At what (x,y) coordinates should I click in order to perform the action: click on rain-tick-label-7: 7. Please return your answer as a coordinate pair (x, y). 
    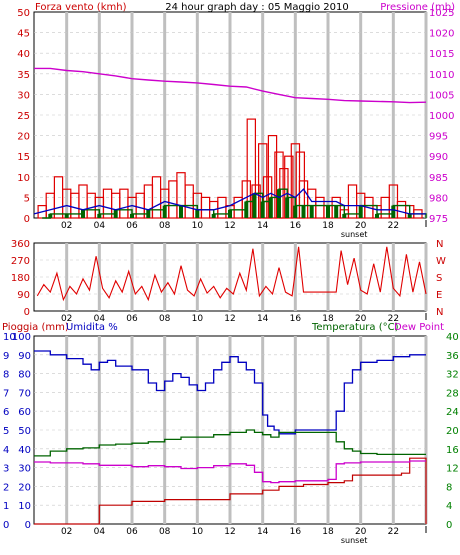
    Looking at the image, I should click on (6, 393).